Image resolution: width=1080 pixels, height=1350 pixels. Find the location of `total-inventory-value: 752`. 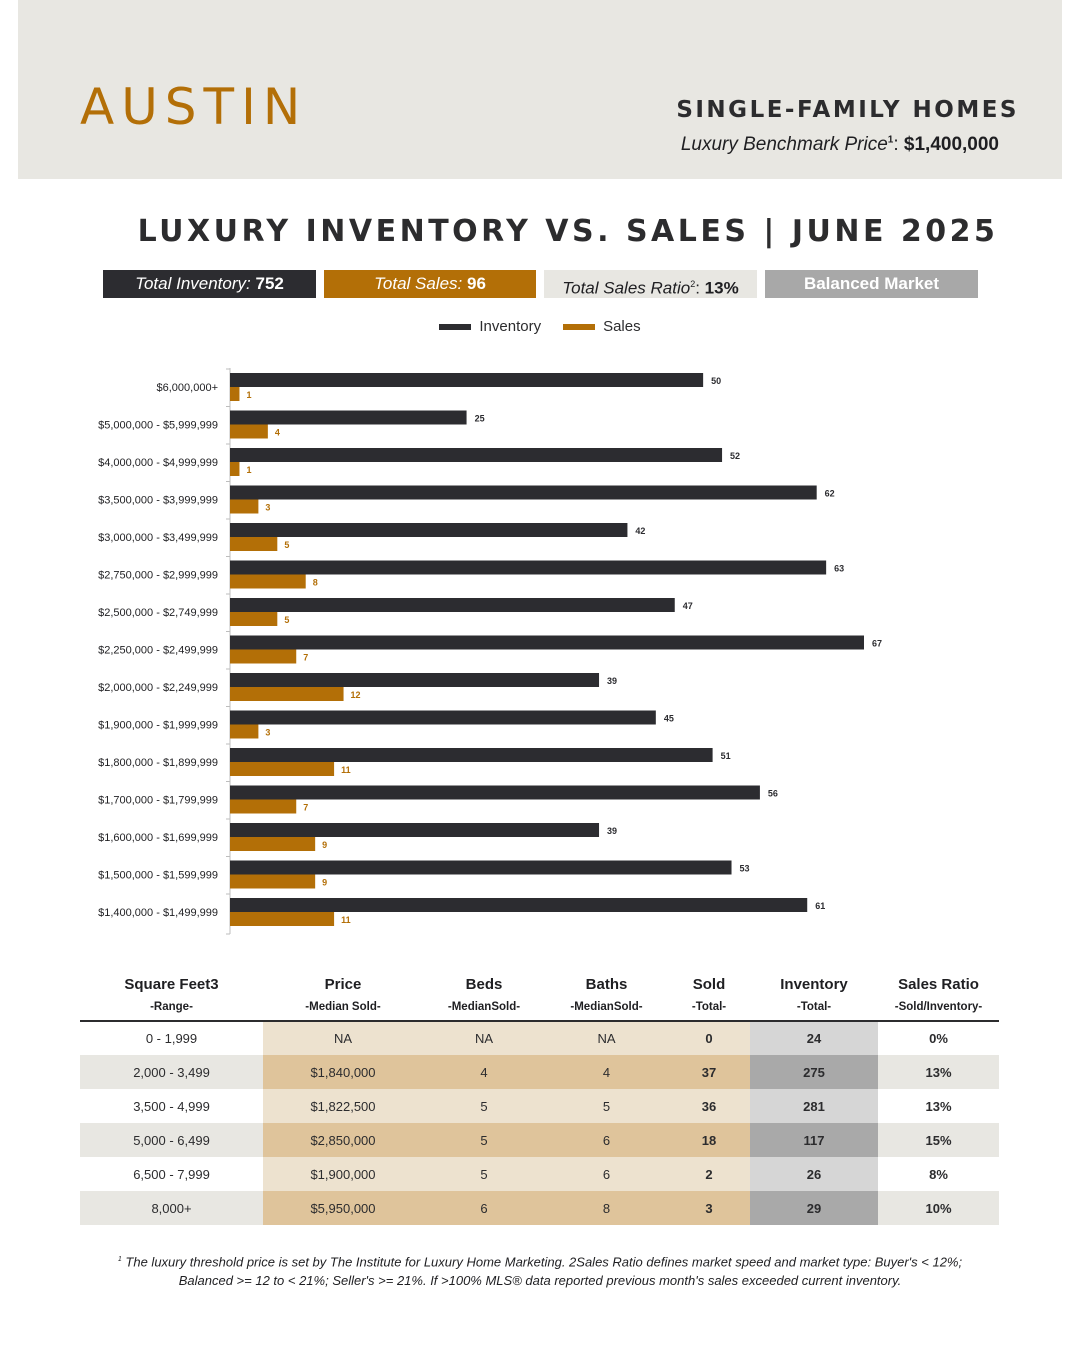

total-inventory-value: 752 is located at coordinates (269, 283).